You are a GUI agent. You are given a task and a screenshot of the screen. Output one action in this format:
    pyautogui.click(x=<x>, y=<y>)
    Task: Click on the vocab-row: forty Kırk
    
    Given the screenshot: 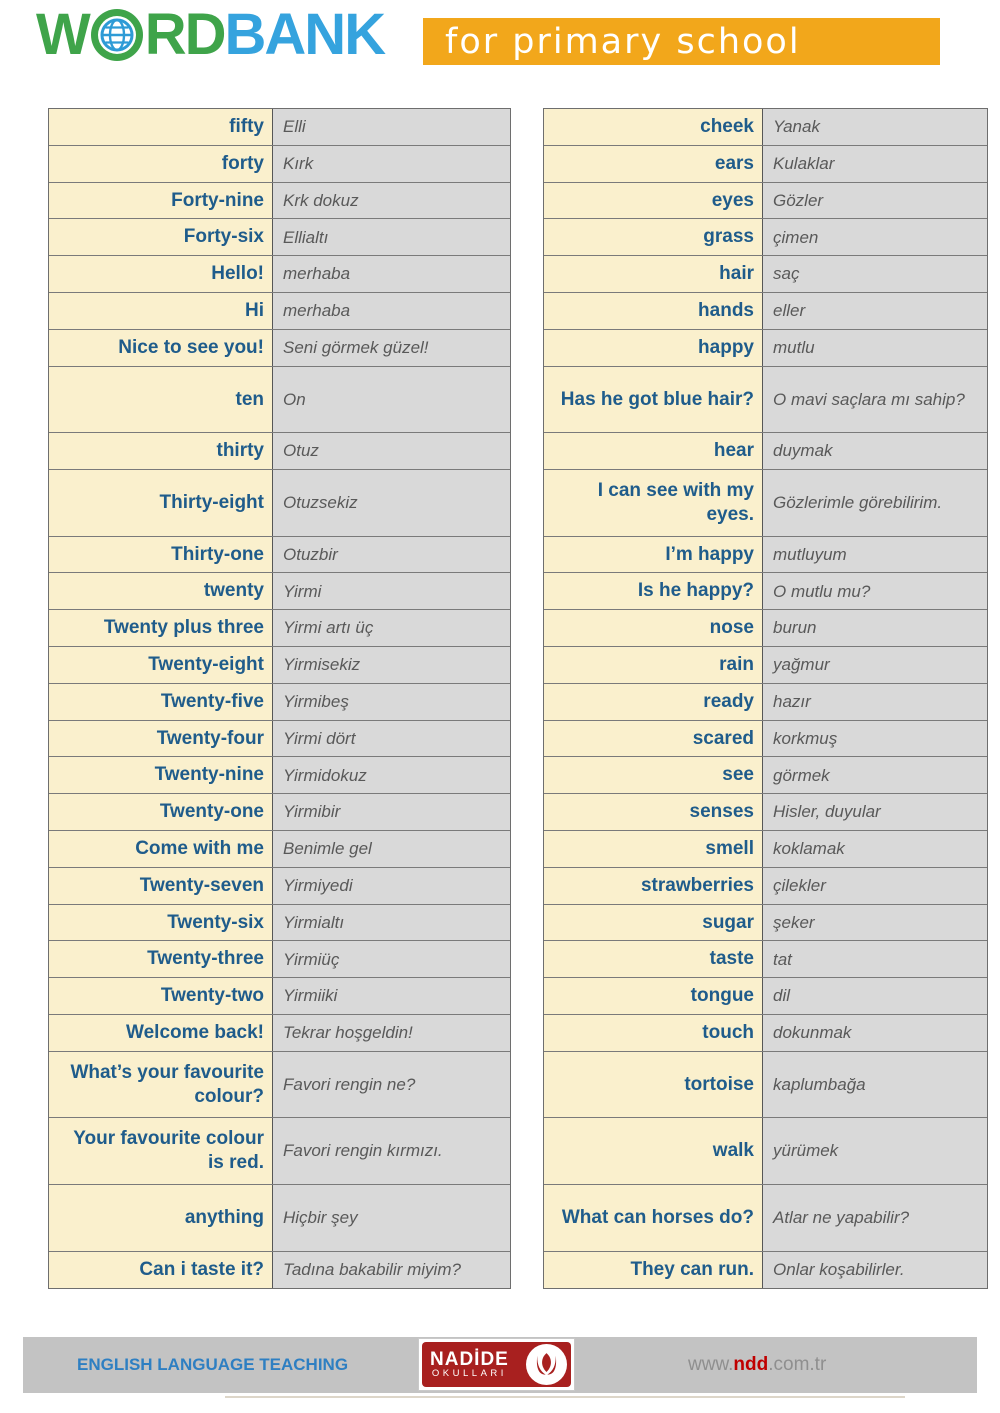 What is the action you would take?
    pyautogui.click(x=279, y=164)
    